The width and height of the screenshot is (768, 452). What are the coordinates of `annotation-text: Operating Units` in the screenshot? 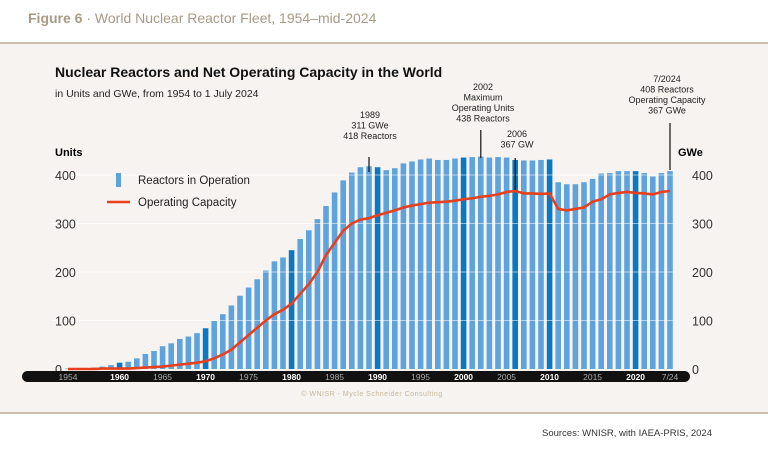 It's located at (483, 108).